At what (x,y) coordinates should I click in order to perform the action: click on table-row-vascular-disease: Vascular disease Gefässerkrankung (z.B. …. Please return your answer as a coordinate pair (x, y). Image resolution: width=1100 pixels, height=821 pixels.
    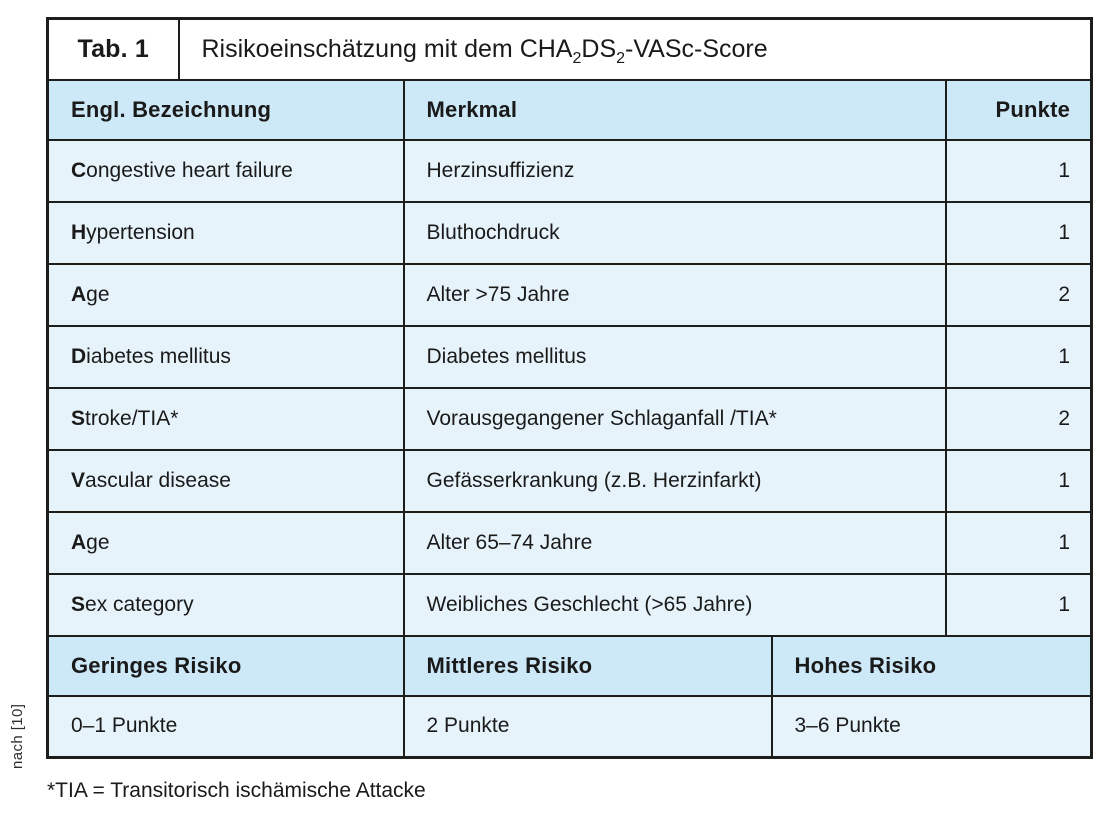
    Looking at the image, I should click on (569, 480).